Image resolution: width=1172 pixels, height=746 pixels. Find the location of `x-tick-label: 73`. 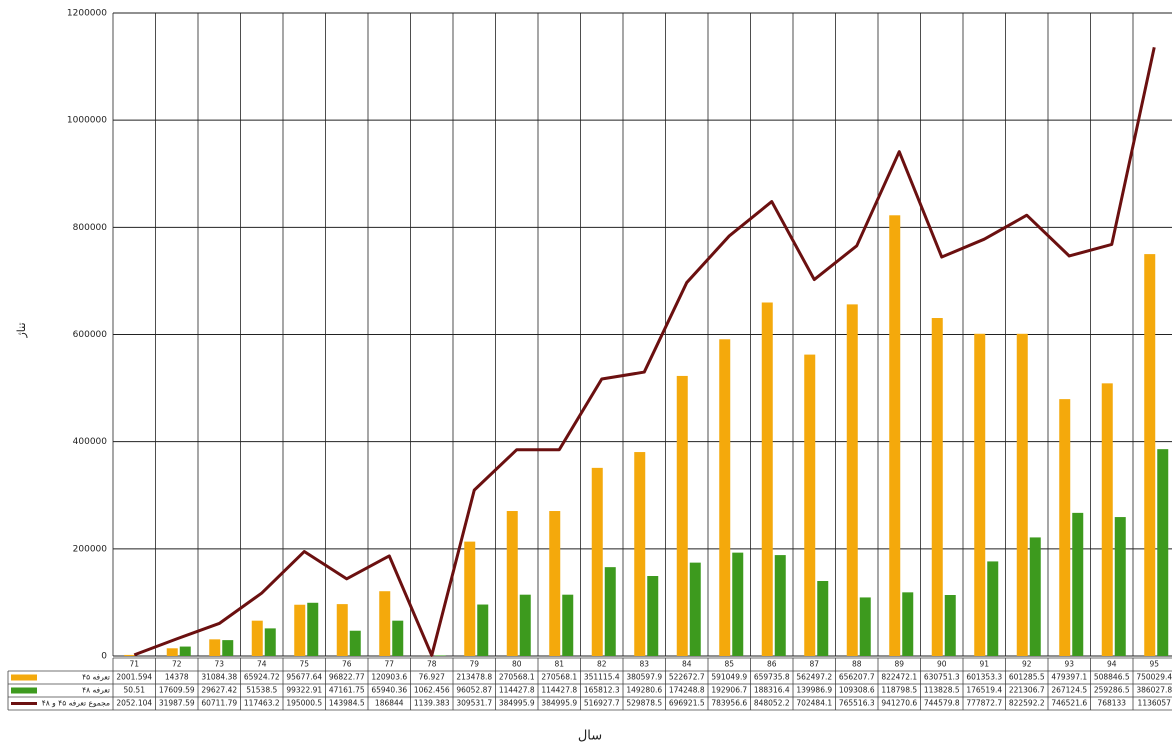

x-tick-label: 73 is located at coordinates (219, 664).